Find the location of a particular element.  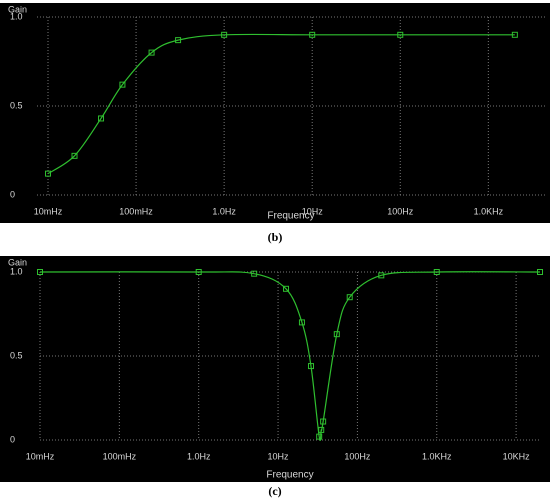

x-tick-label: 10KHz is located at coordinates (517, 456).